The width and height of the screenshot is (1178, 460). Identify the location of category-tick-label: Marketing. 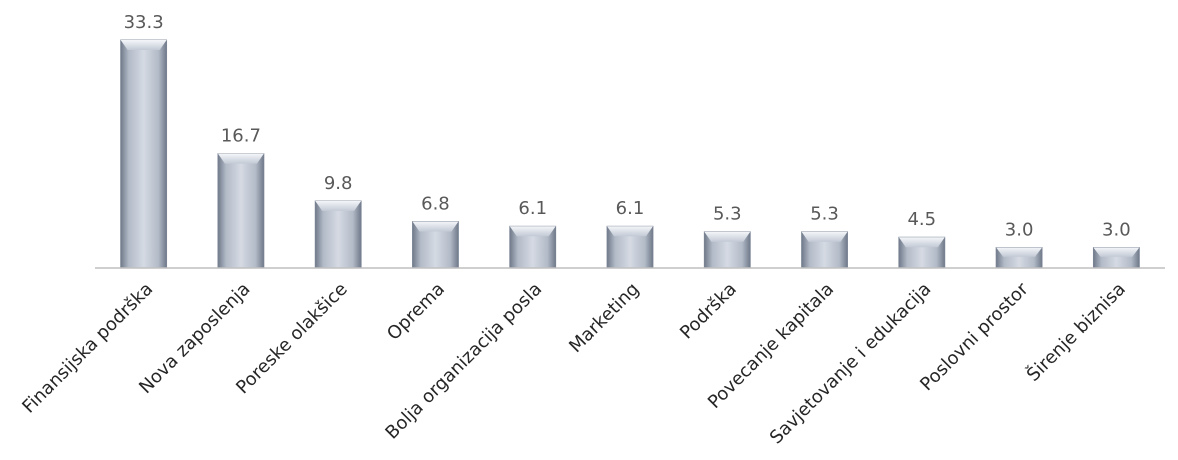
(604, 318).